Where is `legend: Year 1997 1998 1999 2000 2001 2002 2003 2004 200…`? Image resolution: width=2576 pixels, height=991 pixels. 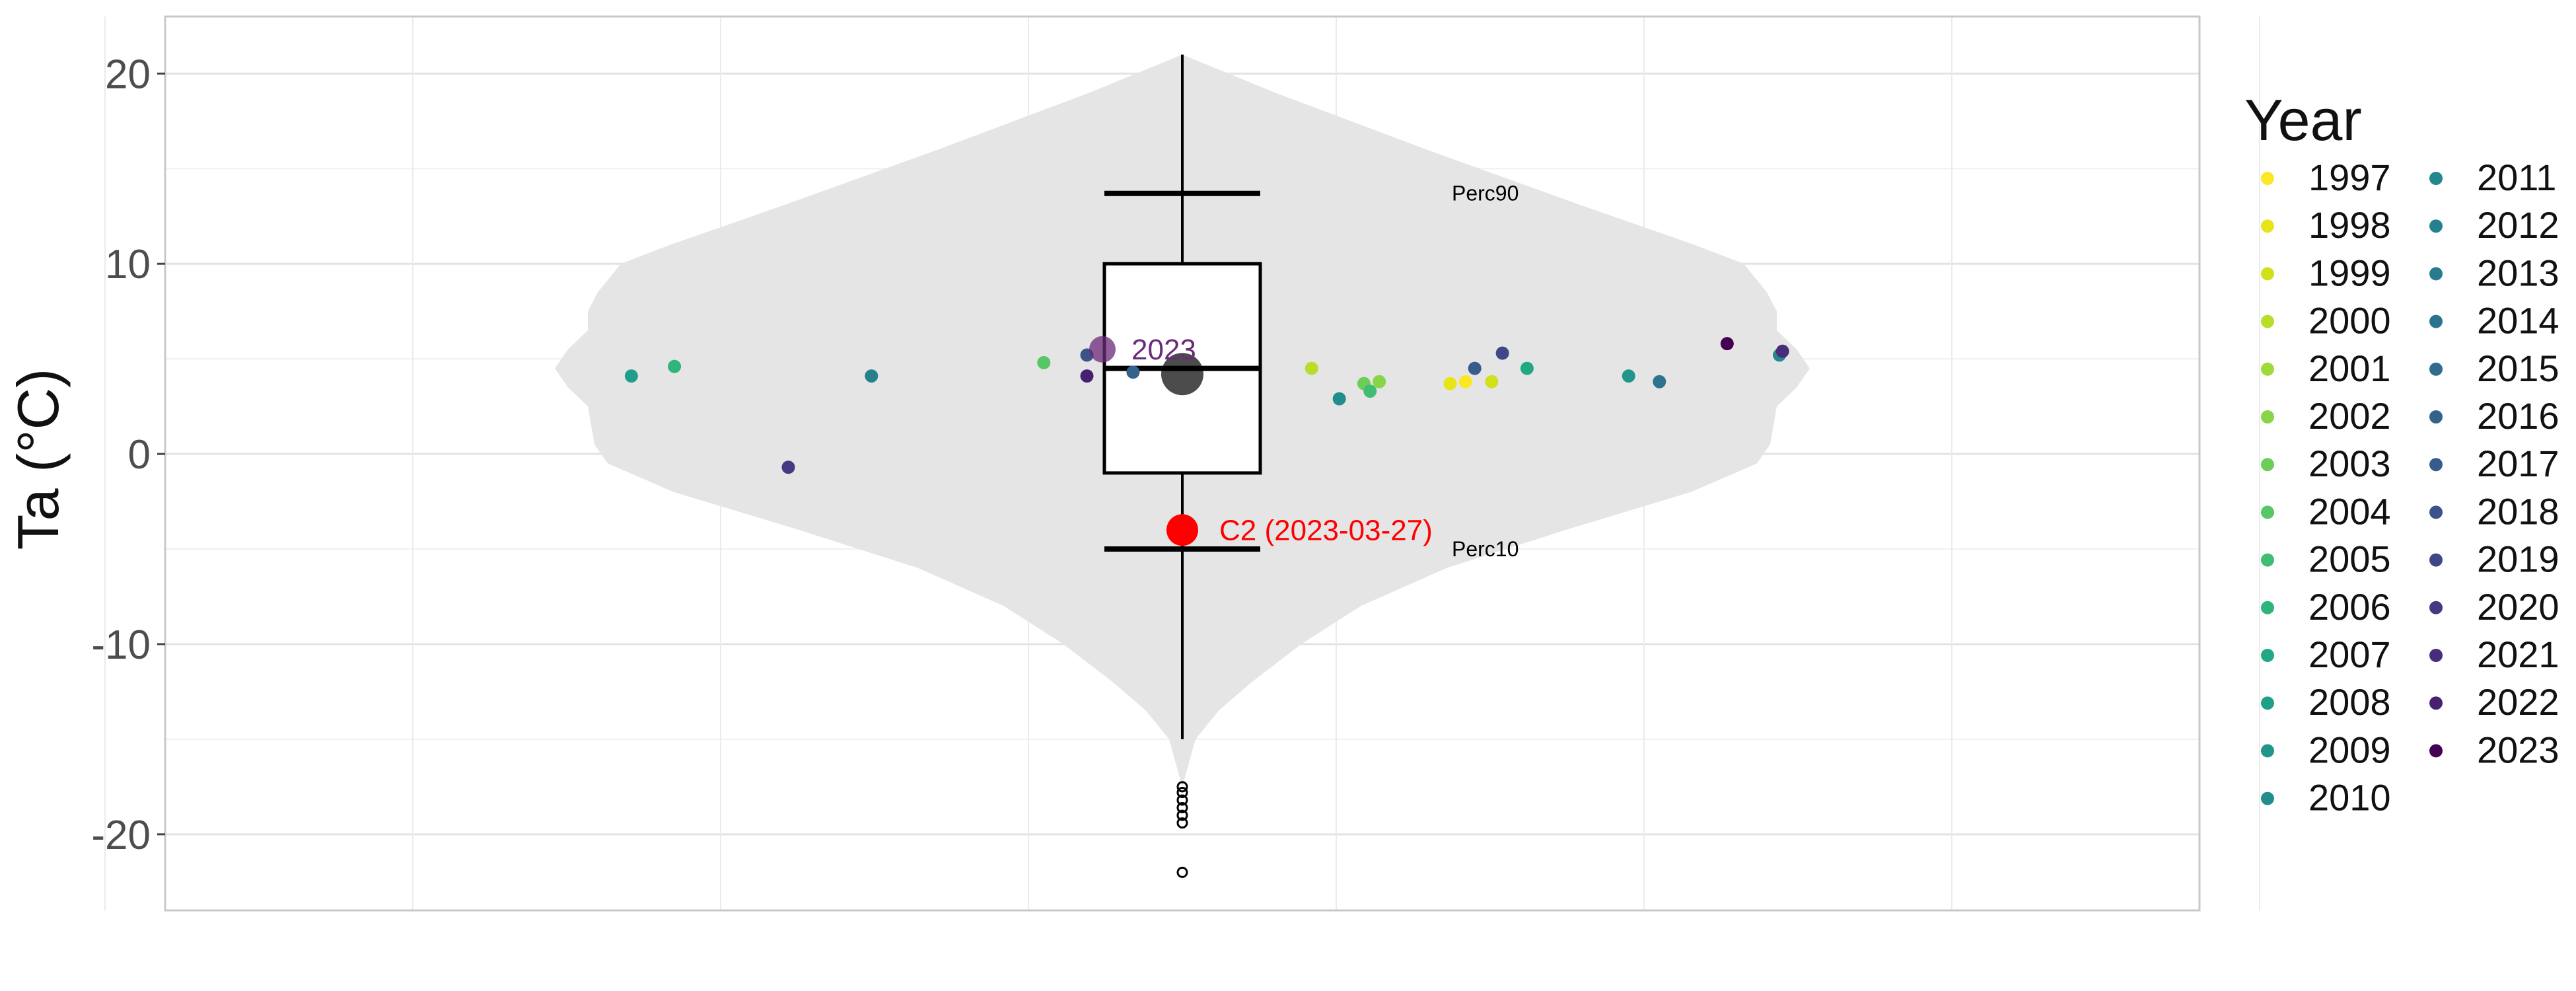 legend: Year 1997 1998 1999 2000 2001 2002 2003 2004 200… is located at coordinates (2402, 453).